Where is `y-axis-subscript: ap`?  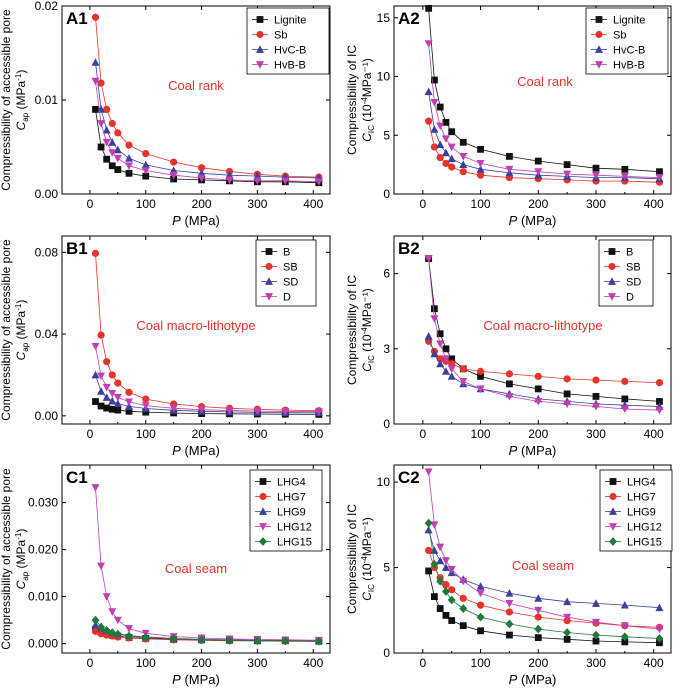
y-axis-subscript: ap is located at coordinates (25, 346).